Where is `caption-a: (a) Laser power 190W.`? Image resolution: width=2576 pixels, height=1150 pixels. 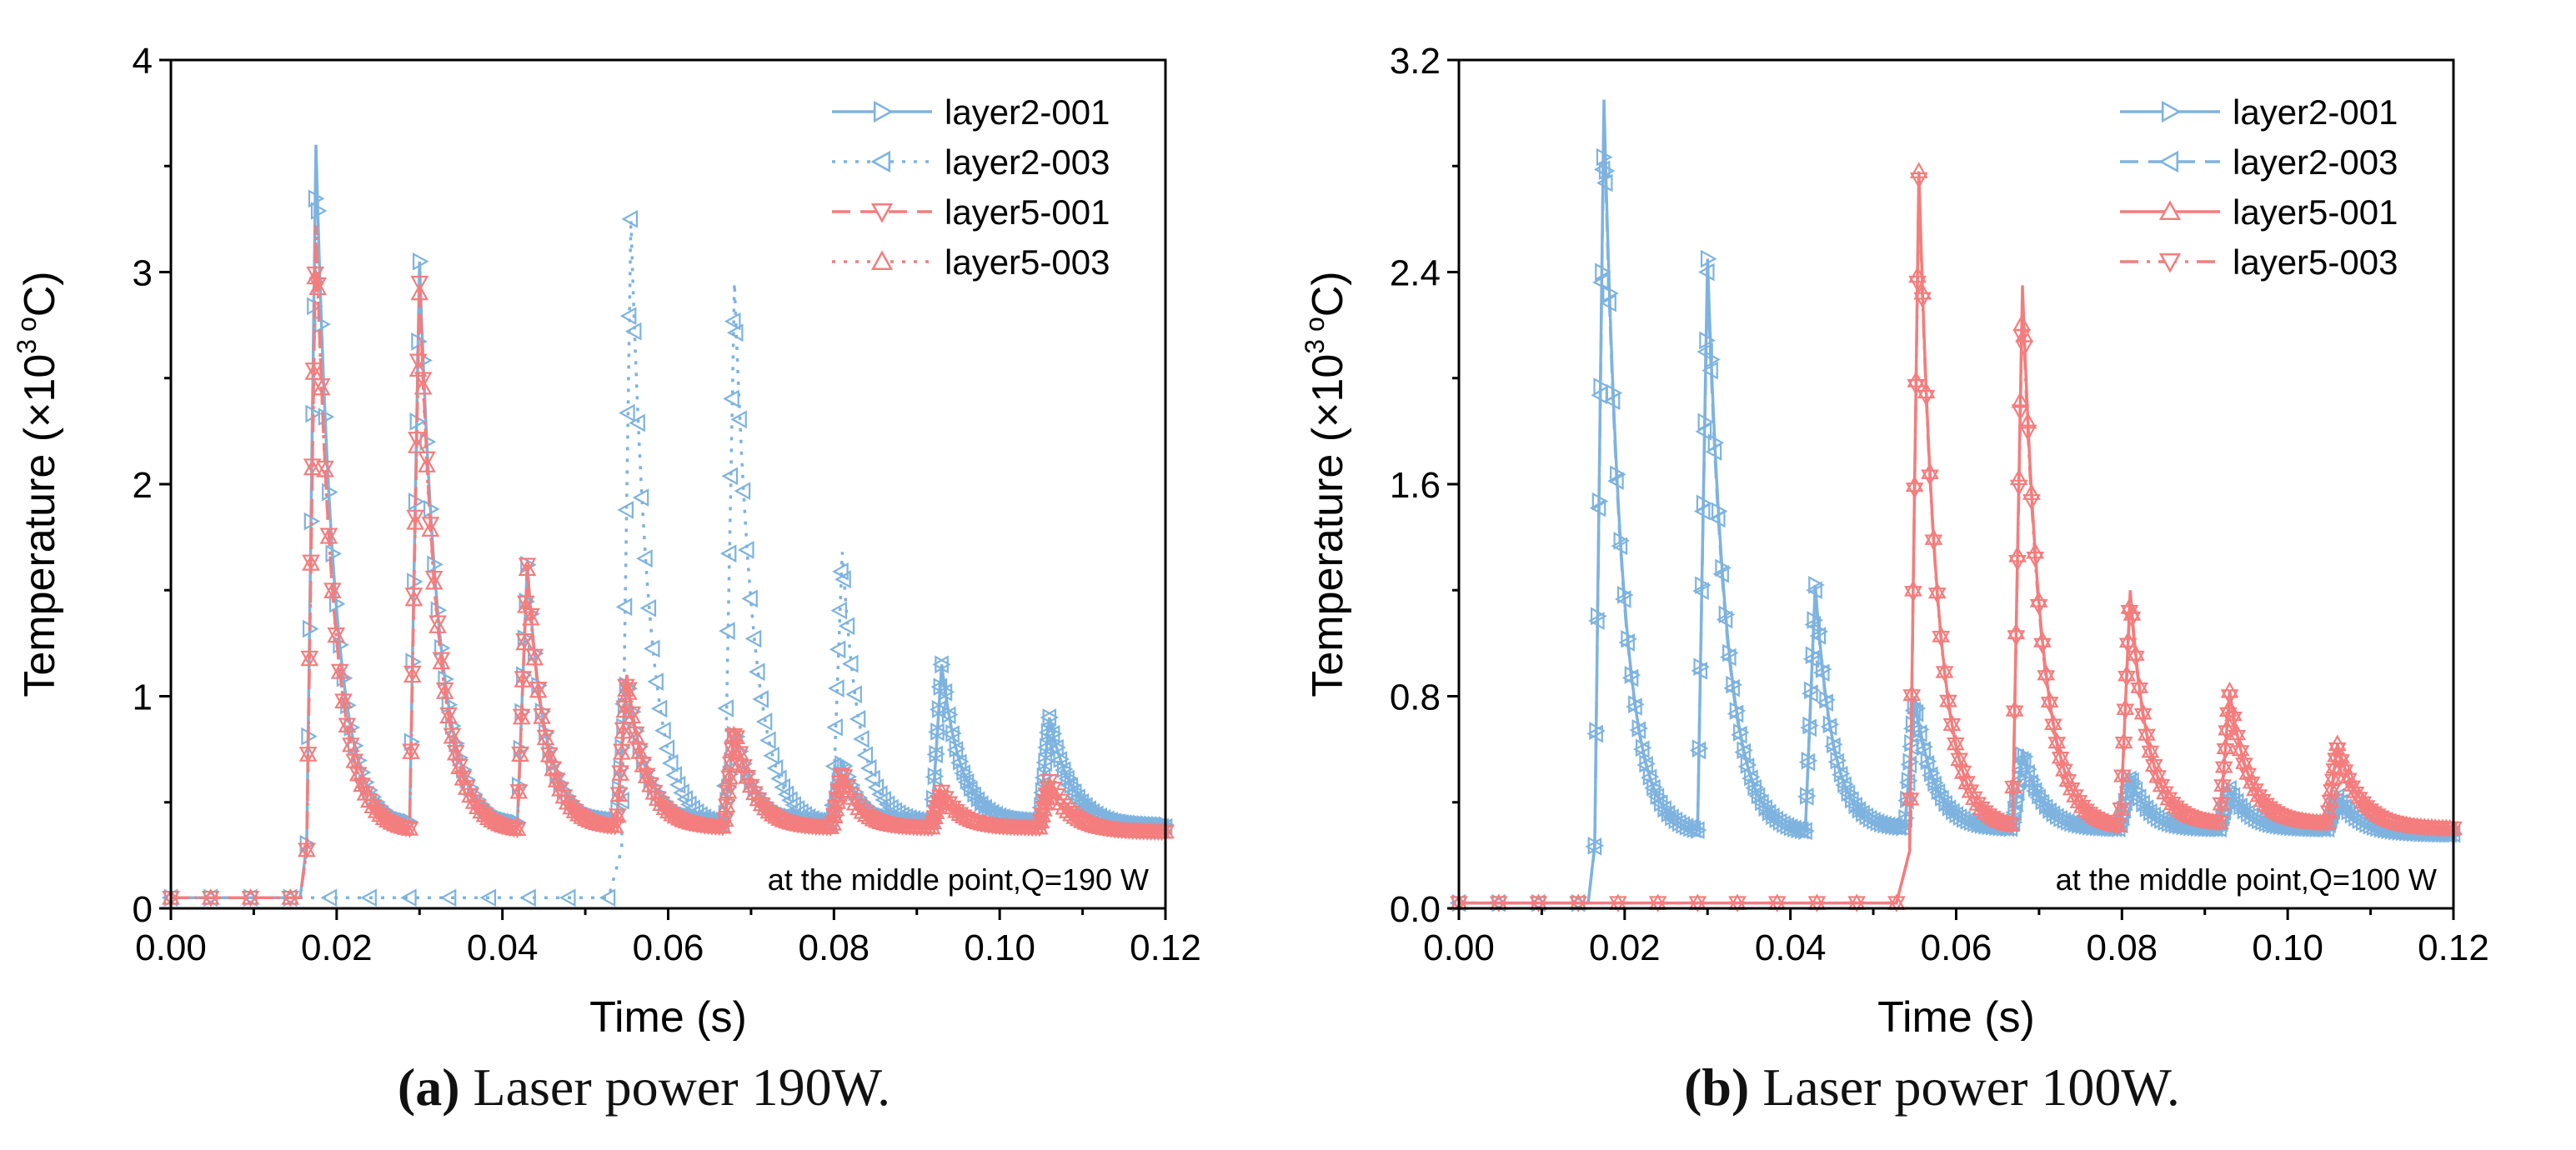 caption-a: (a) Laser power 190W. is located at coordinates (644, 1087).